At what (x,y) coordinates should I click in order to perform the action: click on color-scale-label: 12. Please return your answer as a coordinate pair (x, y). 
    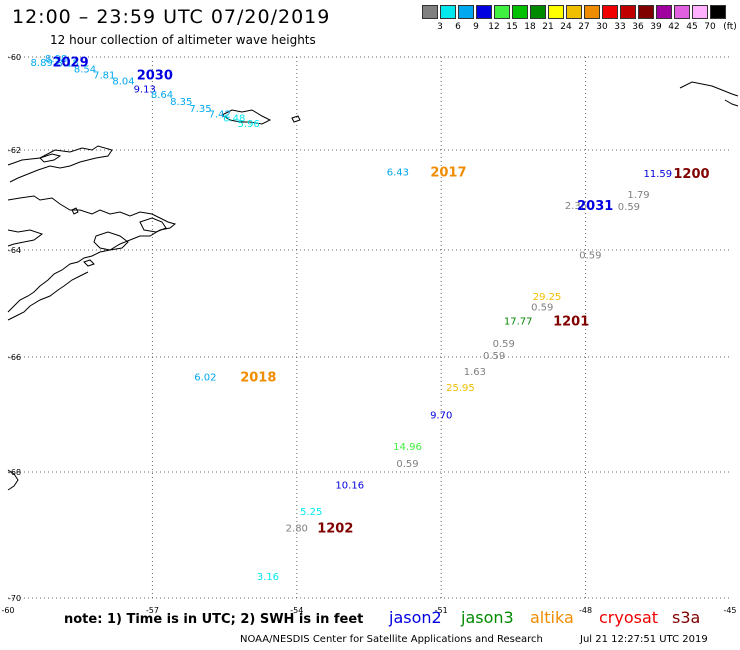
    Looking at the image, I should click on (494, 27).